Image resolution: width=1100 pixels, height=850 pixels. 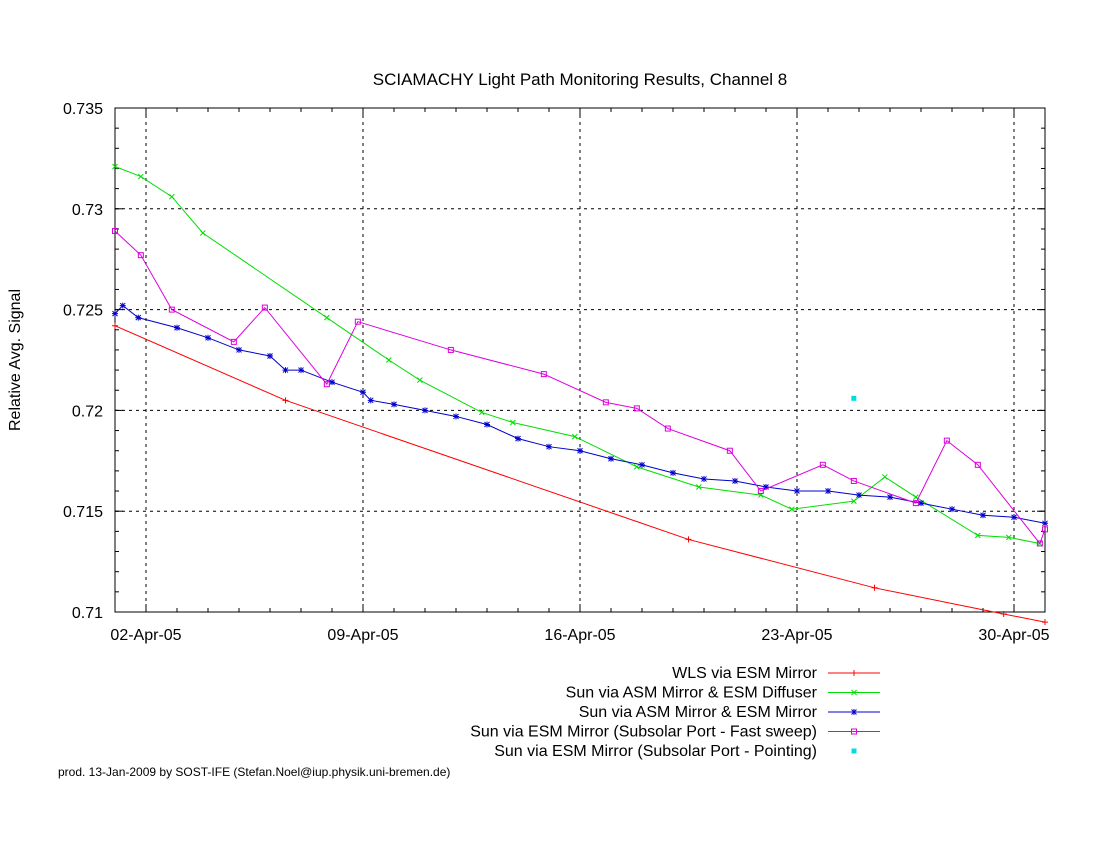 I want to click on legend-label: Sun via ASM Mirror & ESM Mirror, so click(x=698, y=712).